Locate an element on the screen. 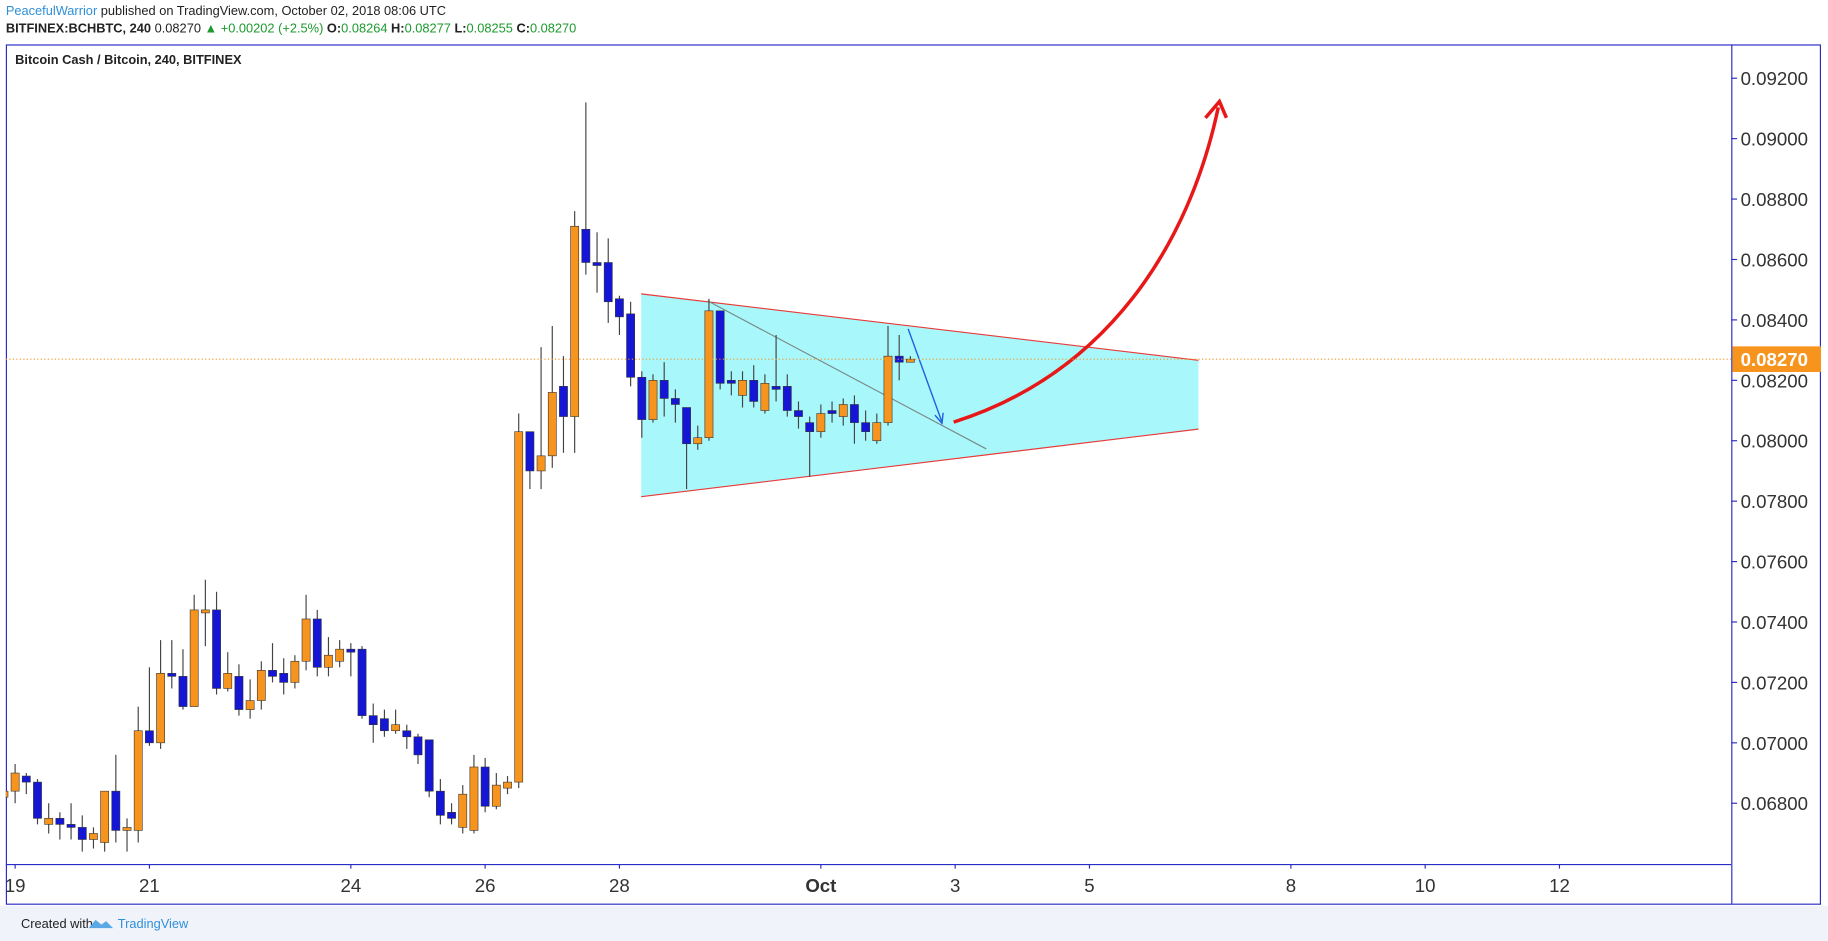 This screenshot has width=1828, height=941. last-price-label: 0.08270 is located at coordinates (1774, 359).